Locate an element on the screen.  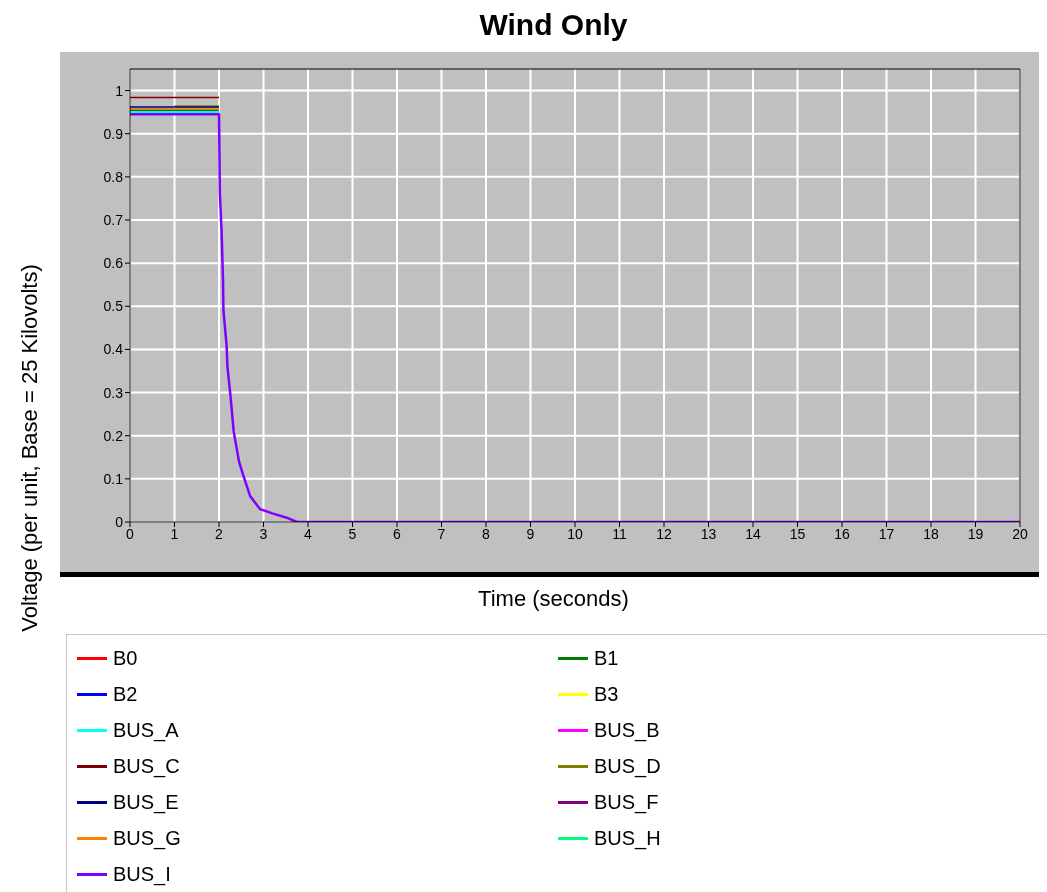
x-tick-label: 2 is located at coordinates (219, 533).